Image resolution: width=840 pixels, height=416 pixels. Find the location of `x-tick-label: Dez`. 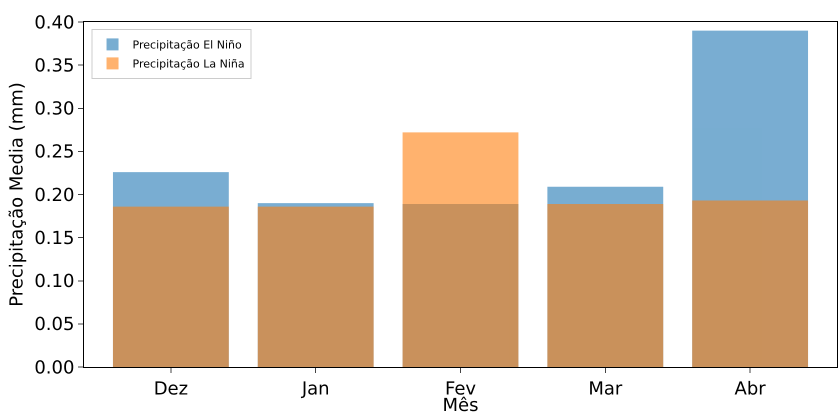

x-tick-label: Dez is located at coordinates (171, 389).